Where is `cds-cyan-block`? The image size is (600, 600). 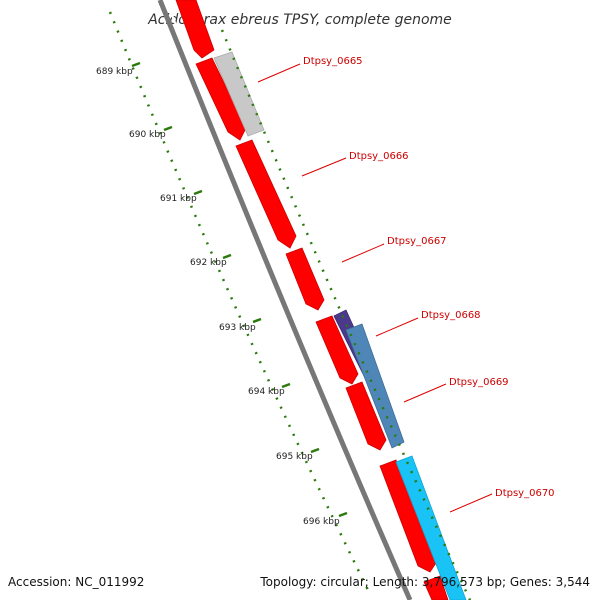 cds-cyan-block is located at coordinates (431, 527).